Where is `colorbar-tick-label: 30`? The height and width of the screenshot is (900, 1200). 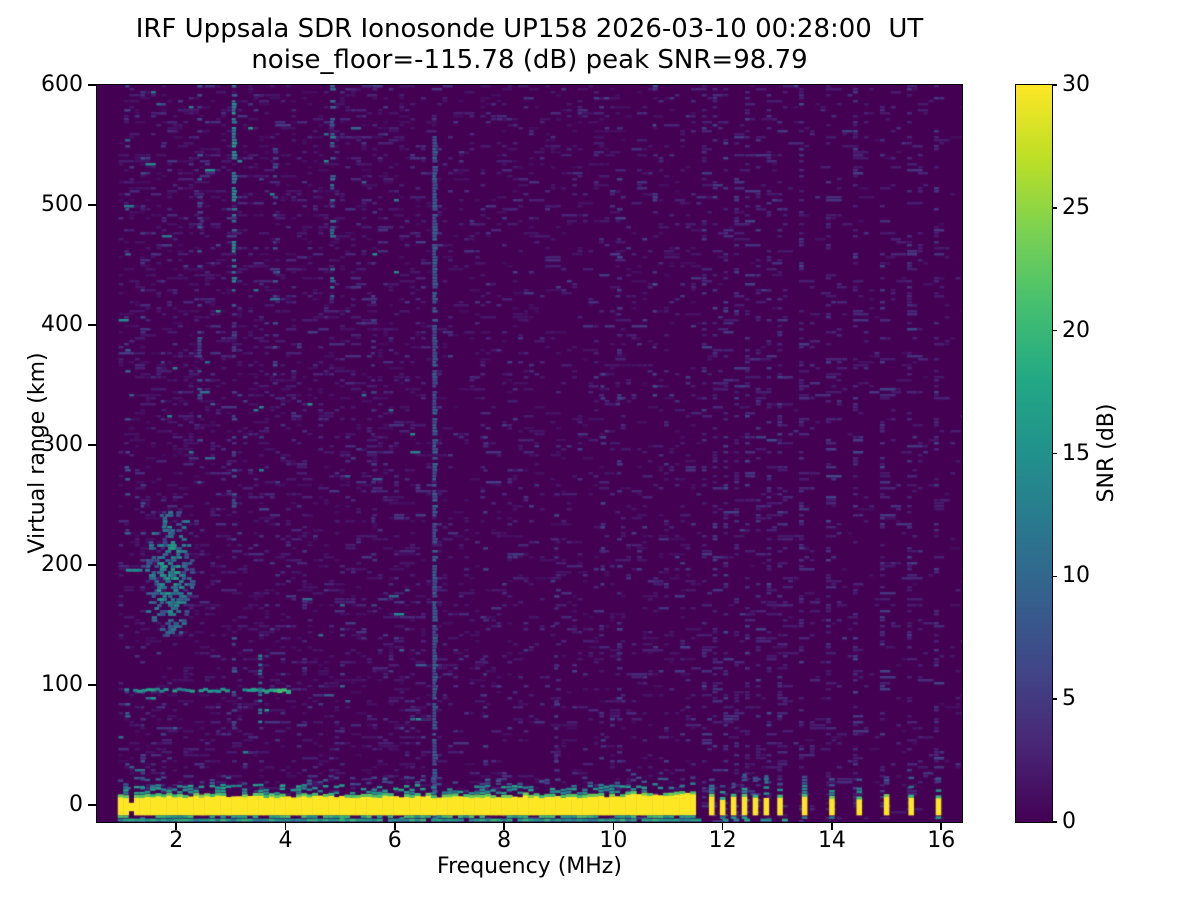 colorbar-tick-label: 30 is located at coordinates (1076, 84).